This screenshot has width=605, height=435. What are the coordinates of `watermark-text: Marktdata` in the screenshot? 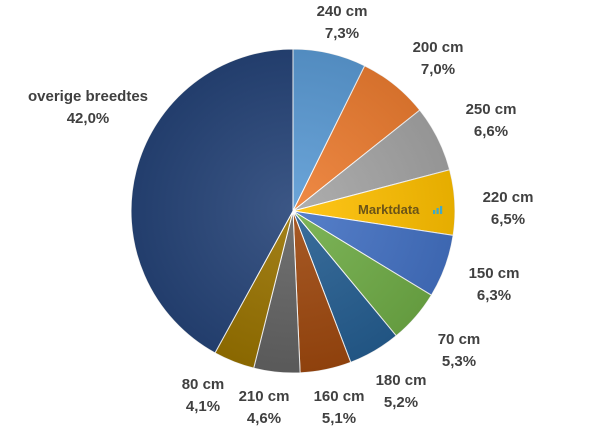 It's located at (389, 209).